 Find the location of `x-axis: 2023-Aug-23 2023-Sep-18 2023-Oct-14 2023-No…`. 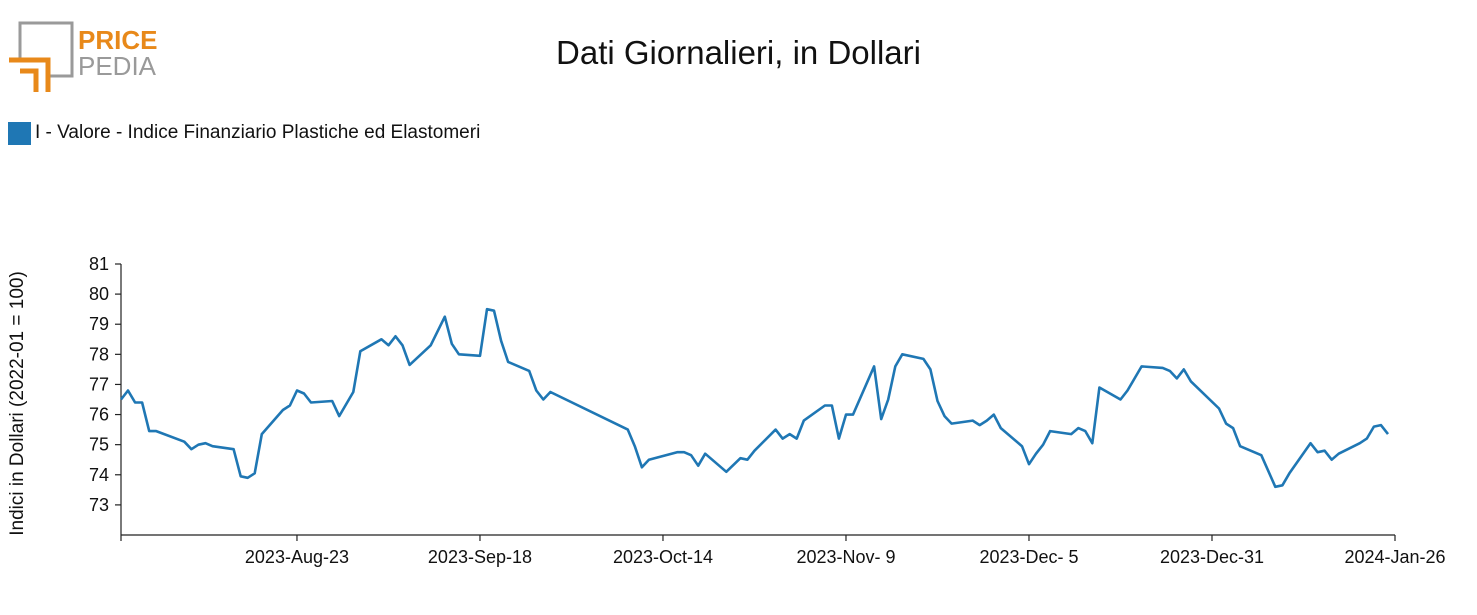

x-axis: 2023-Aug-23 2023-Sep-18 2023-Oct-14 2023-No… is located at coordinates (783, 550).